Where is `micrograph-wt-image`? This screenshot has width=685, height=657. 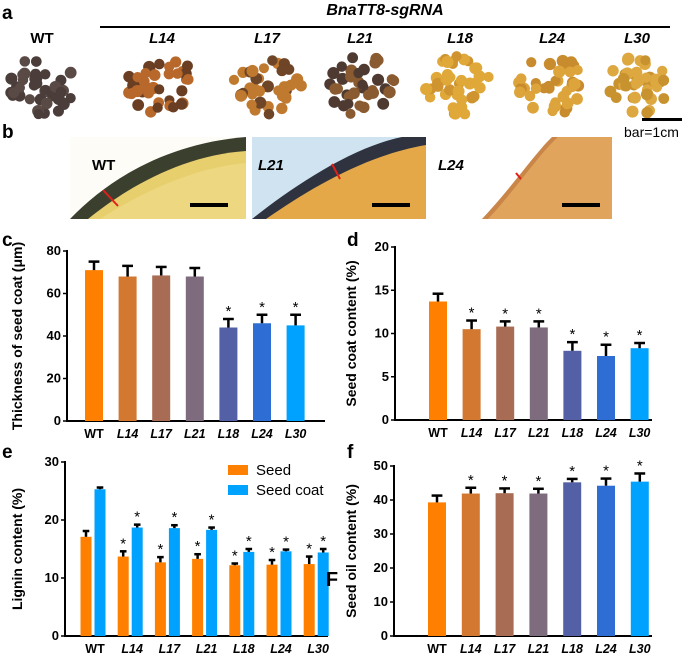
micrograph-wt-image is located at coordinates (158, 178).